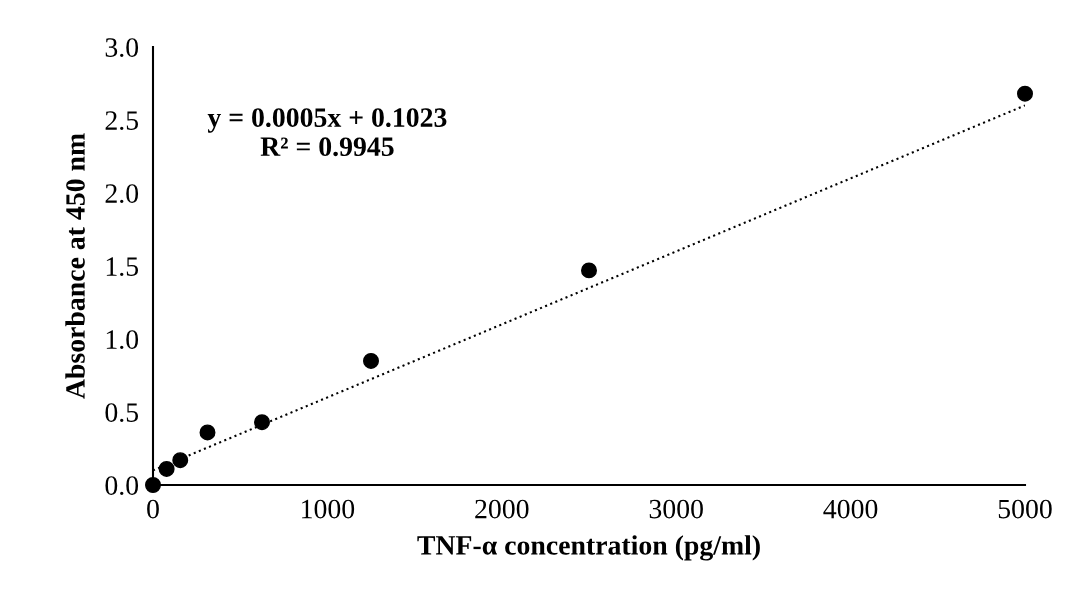 This screenshot has width=1079, height=610. Describe the element at coordinates (122, 194) in the screenshot. I see `y-tick-label: 2.0` at that location.